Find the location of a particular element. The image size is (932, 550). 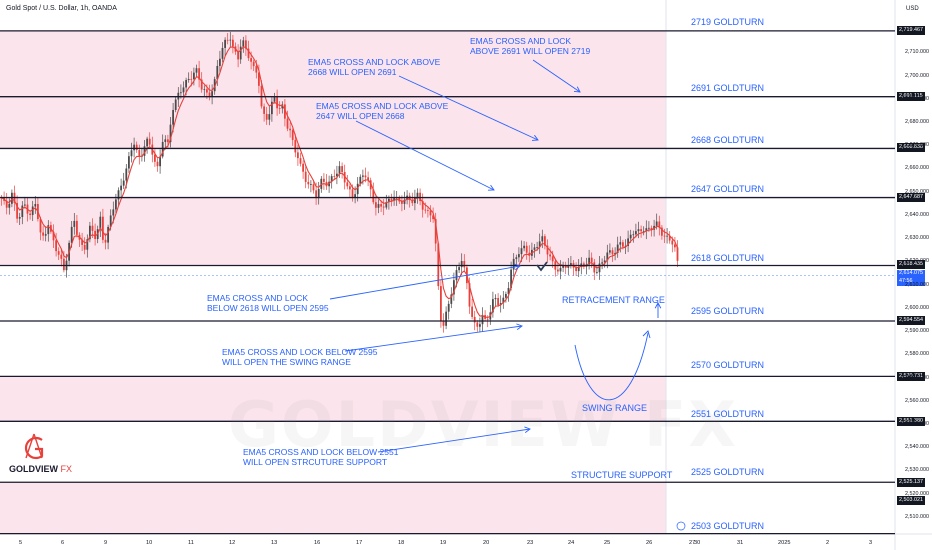

goldturn-label-2618: 2618 GOLDTURN is located at coordinates (728, 258).